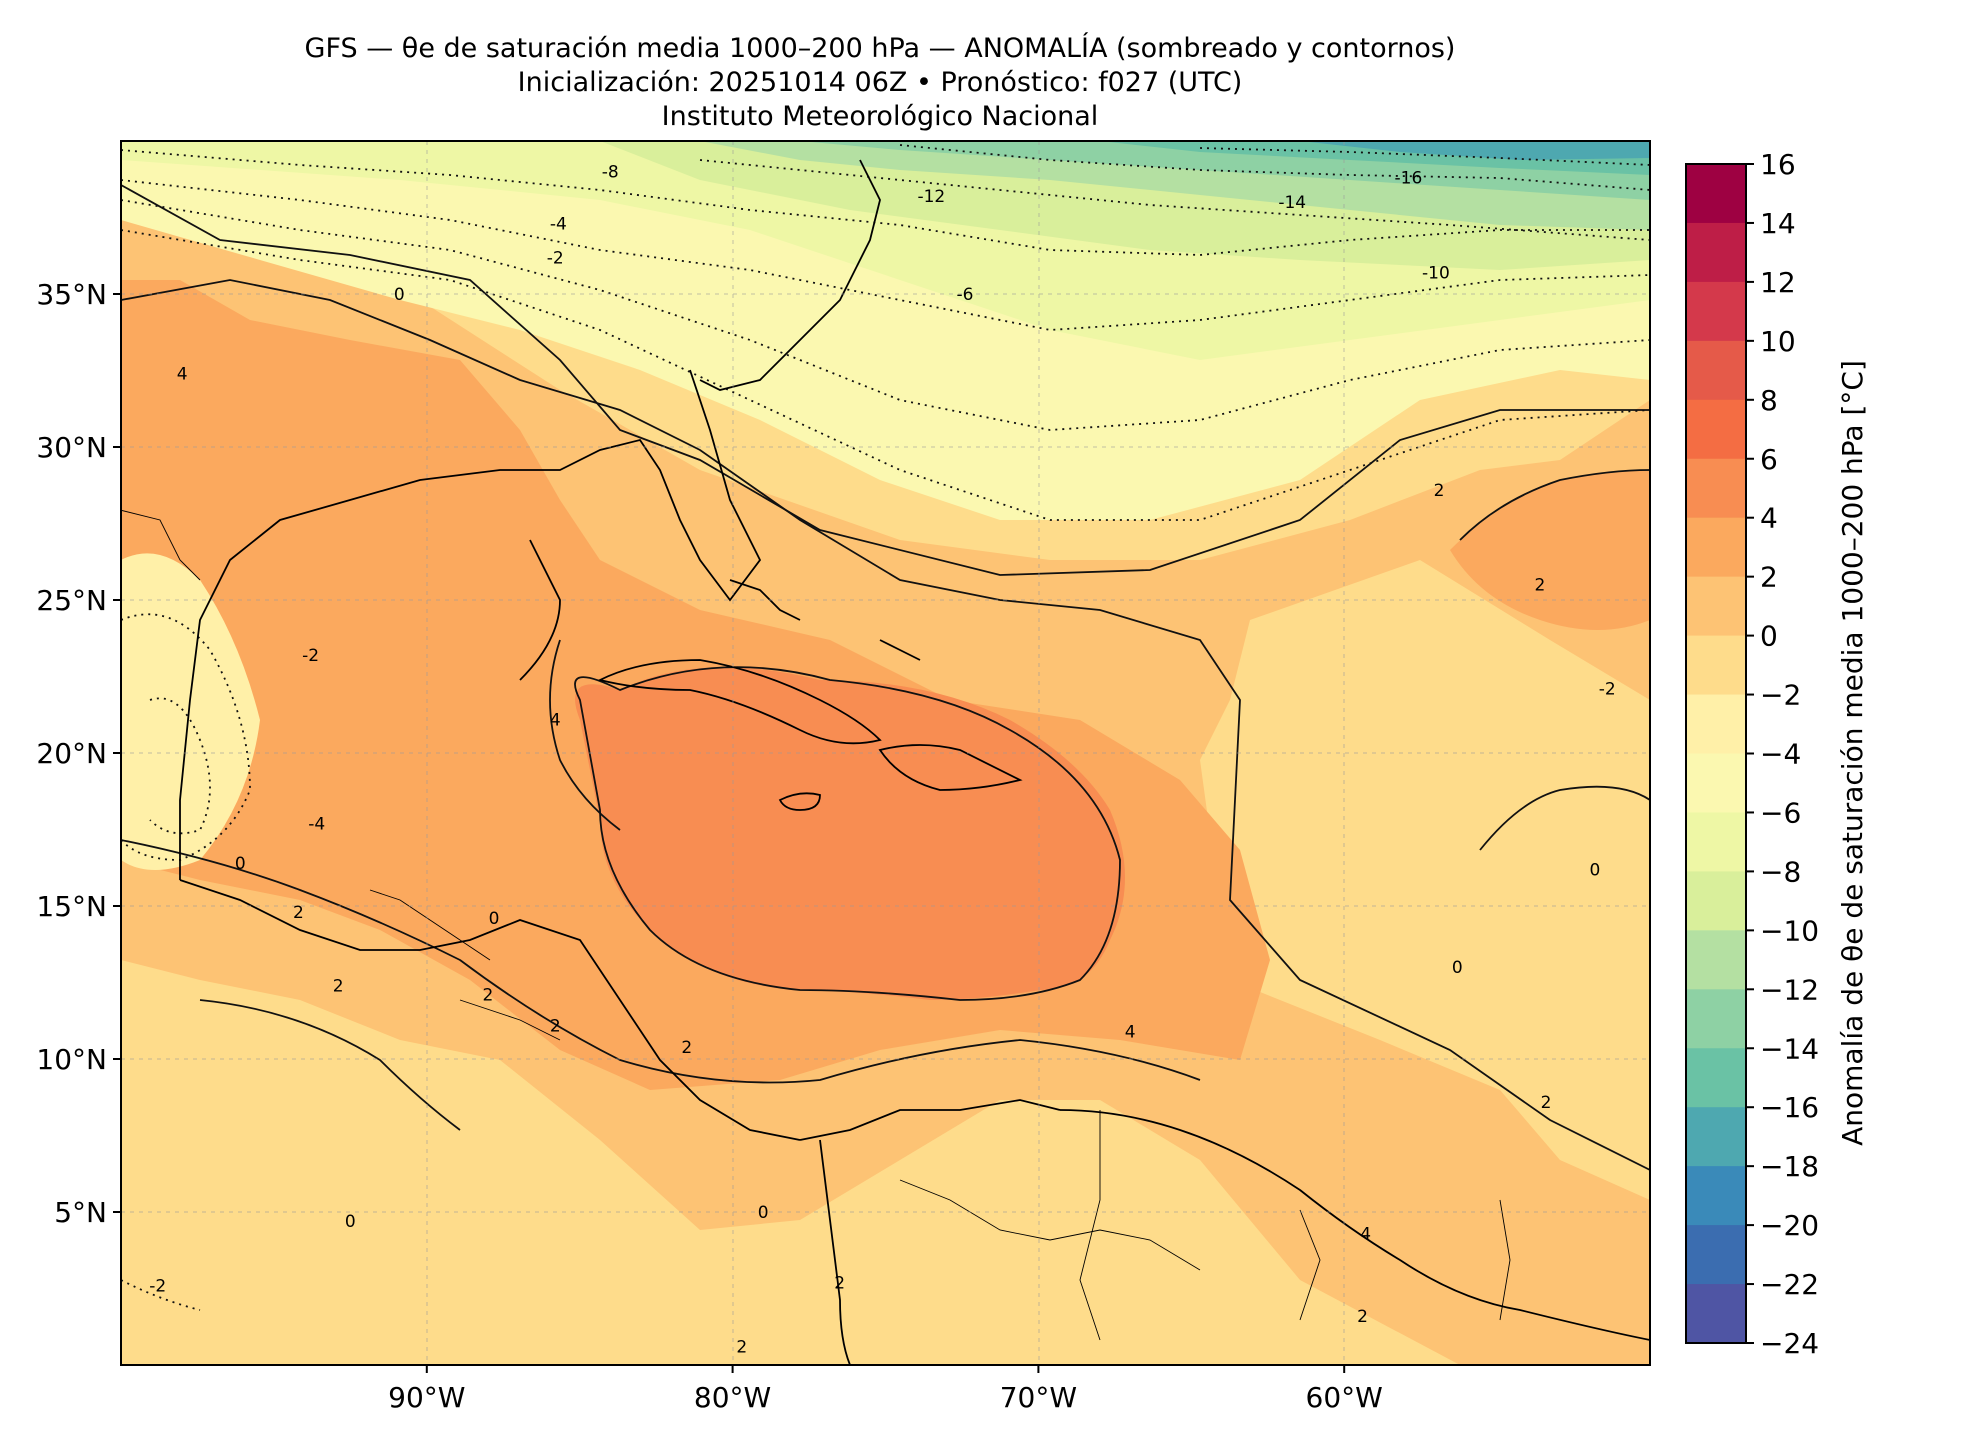 This screenshot has height=1440, width=1980. I want to click on colorbar-tick-label: 12, so click(1778, 282).